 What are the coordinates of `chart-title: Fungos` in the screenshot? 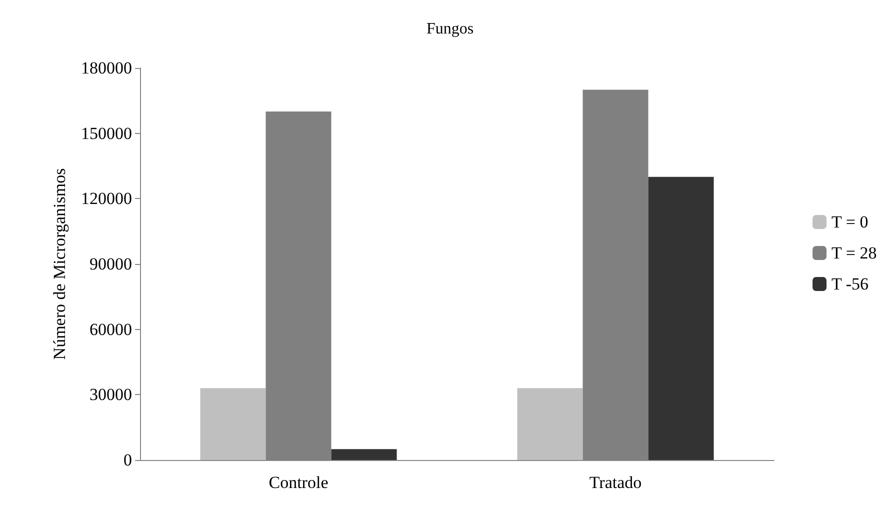 It's located at (450, 29).